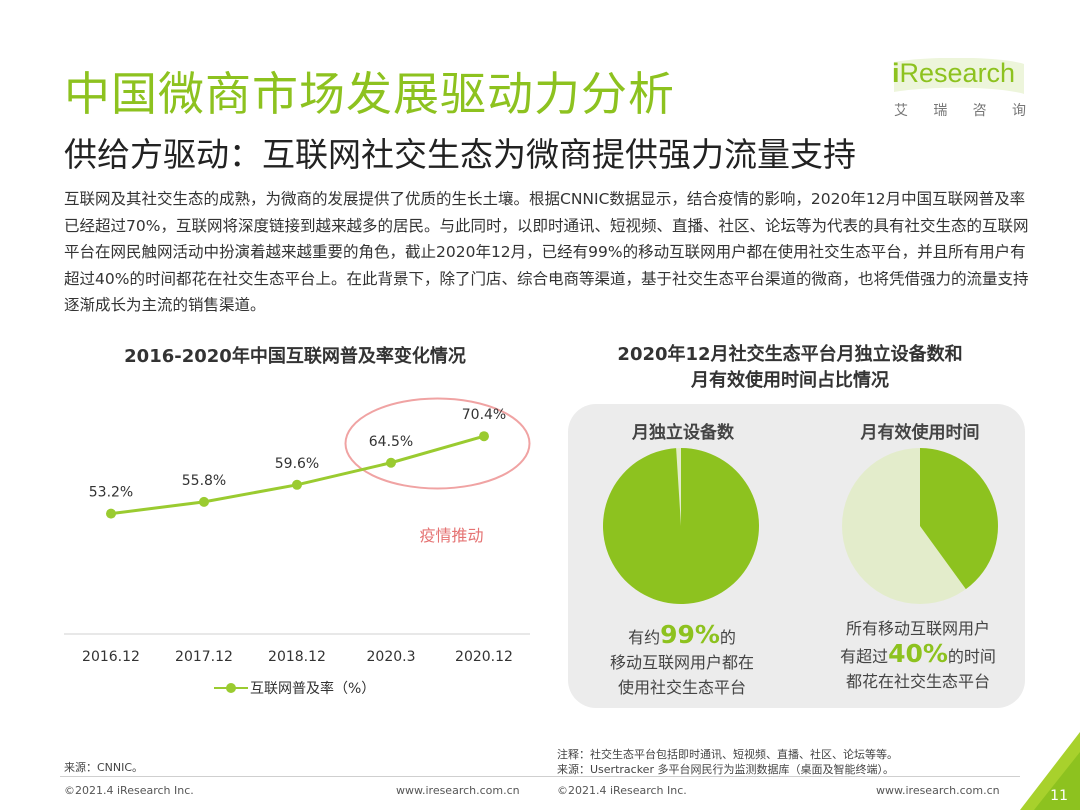 This screenshot has width=1080, height=810. What do you see at coordinates (971, 656) in the screenshot?
I see `caption-text: 的时间` at bounding box center [971, 656].